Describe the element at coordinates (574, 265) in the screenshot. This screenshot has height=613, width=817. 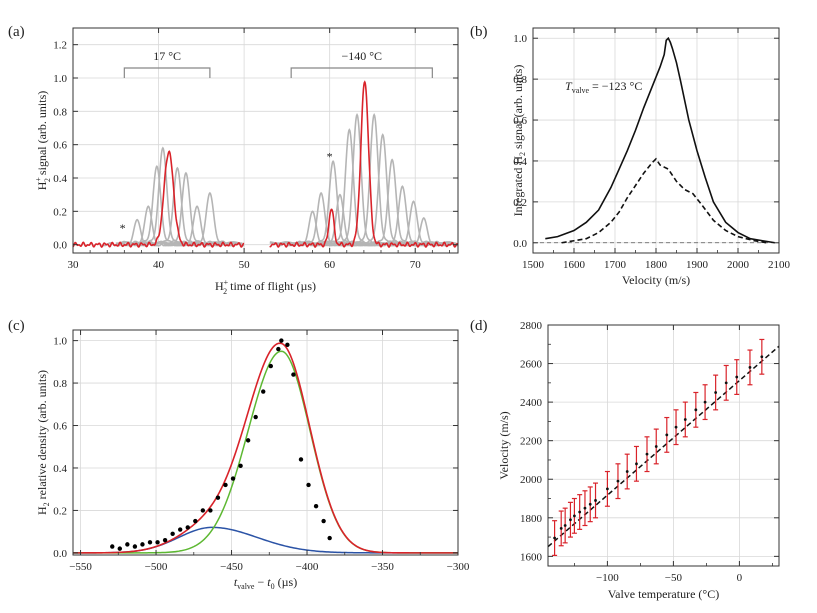
I see `x-tick-label: 1600` at that location.